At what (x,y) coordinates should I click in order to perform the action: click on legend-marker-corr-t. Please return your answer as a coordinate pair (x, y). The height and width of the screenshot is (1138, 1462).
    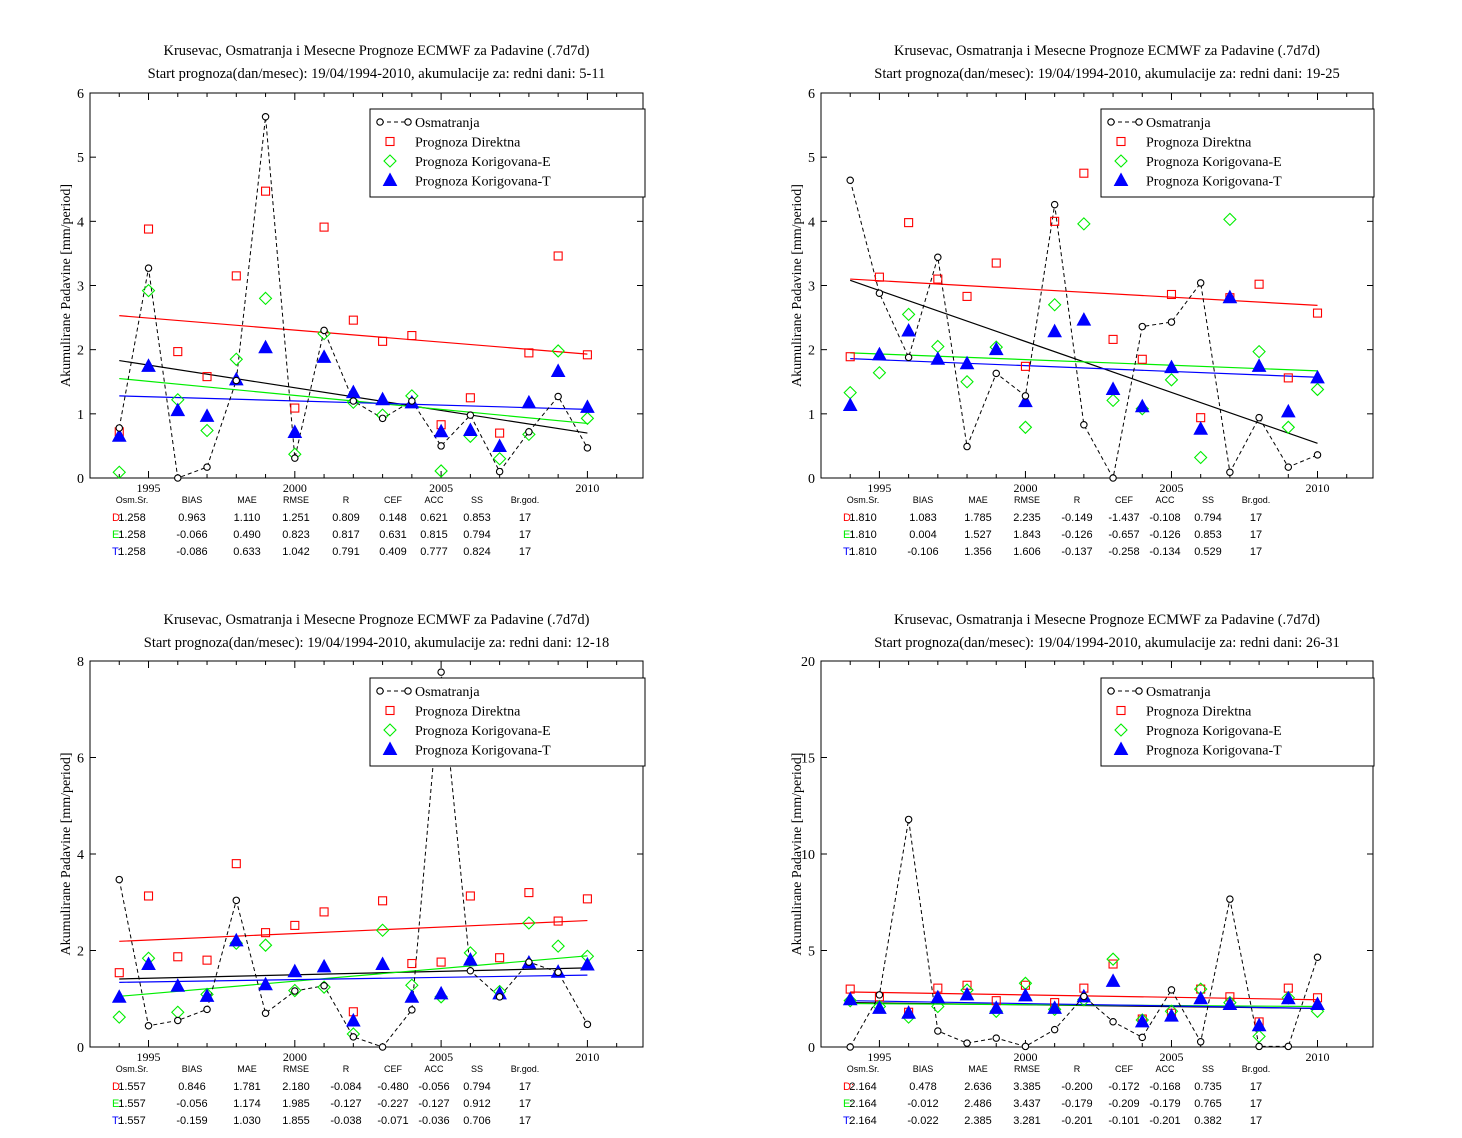
    Looking at the image, I should click on (390, 179).